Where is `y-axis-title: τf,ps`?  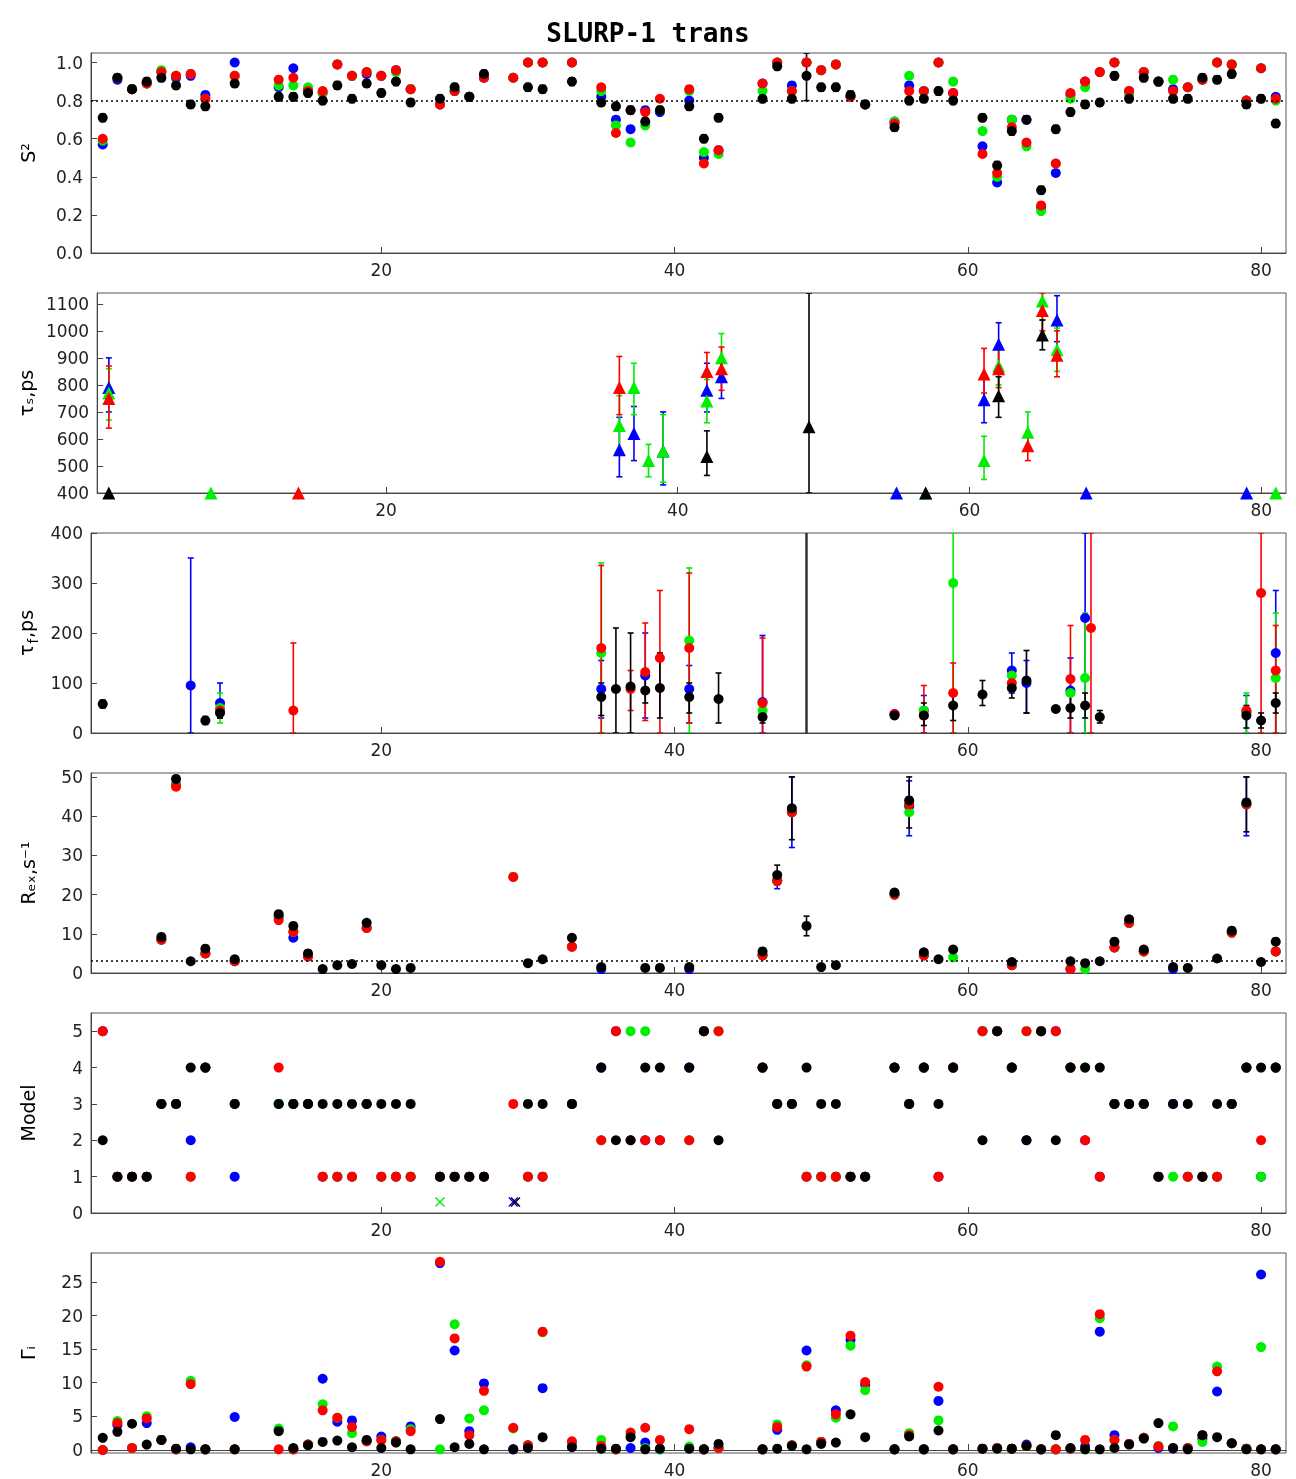 y-axis-title: τf,ps is located at coordinates (28, 633).